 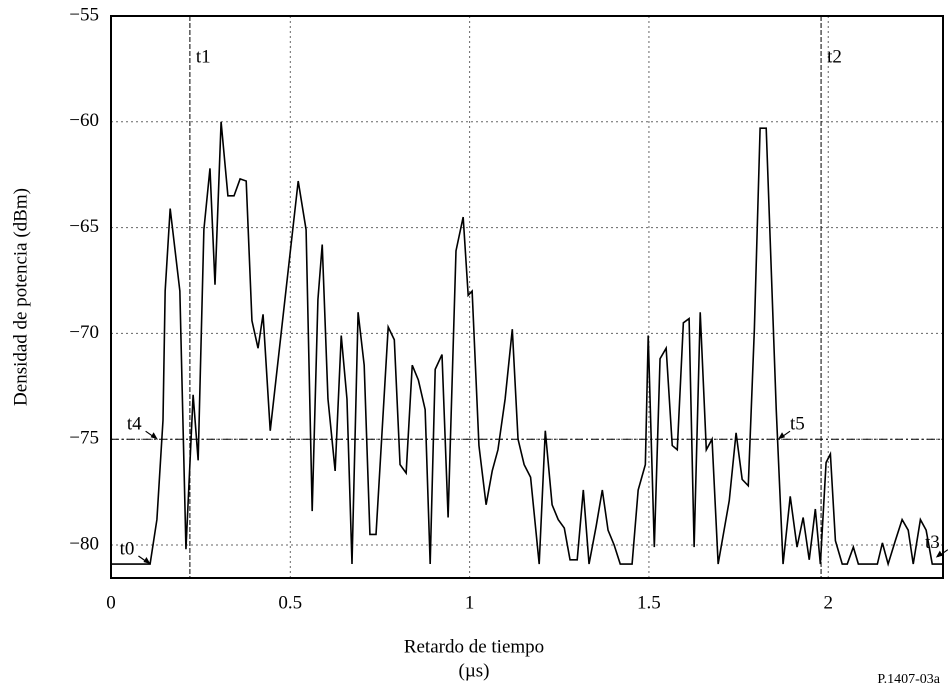 What do you see at coordinates (203, 56) in the screenshot?
I see `marker-label: t1` at bounding box center [203, 56].